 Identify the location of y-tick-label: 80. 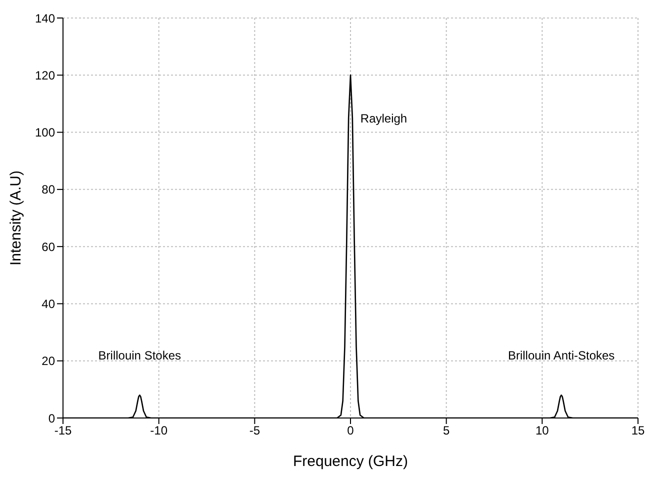
(49, 189).